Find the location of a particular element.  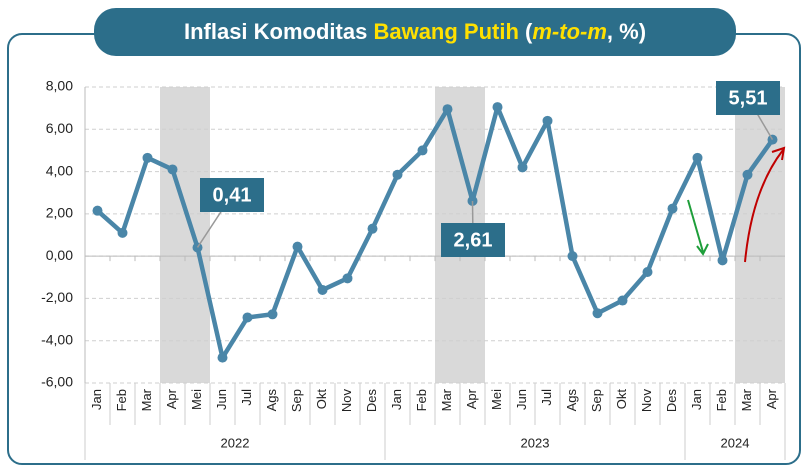

title-part: , %) is located at coordinates (626, 31).